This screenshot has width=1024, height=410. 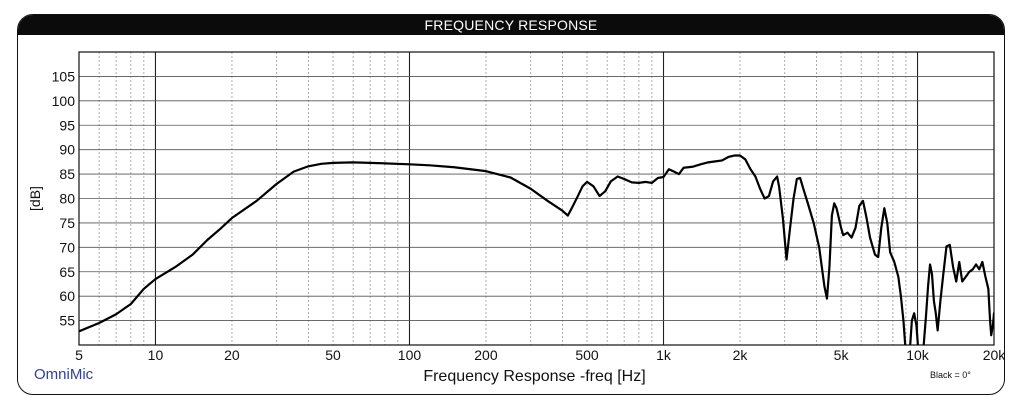 I want to click on y-tick-label: 60, so click(x=67, y=296).